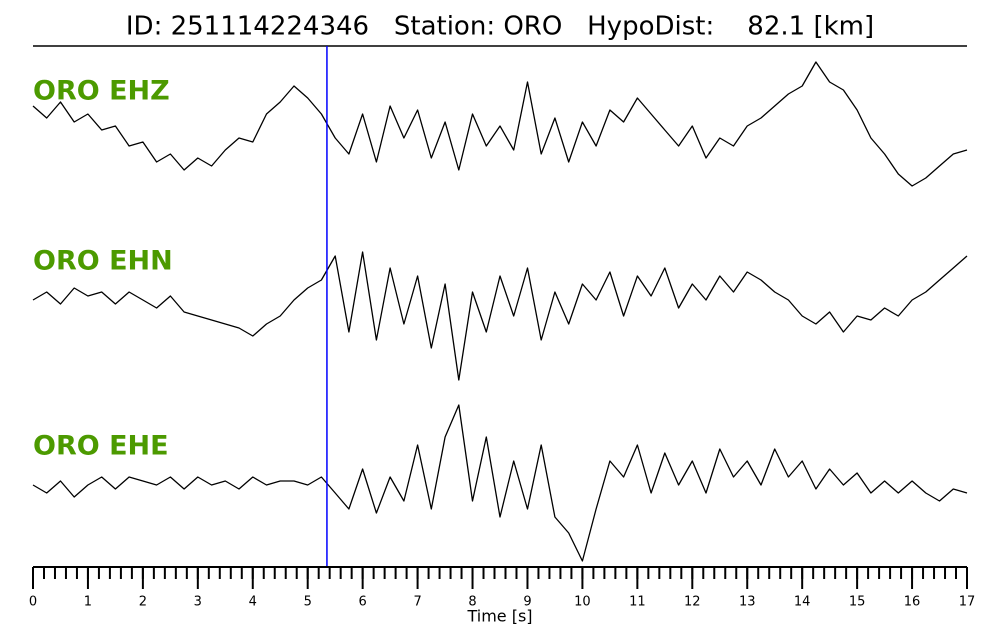  I want to click on trace-label: ORO EHN, so click(103, 261).